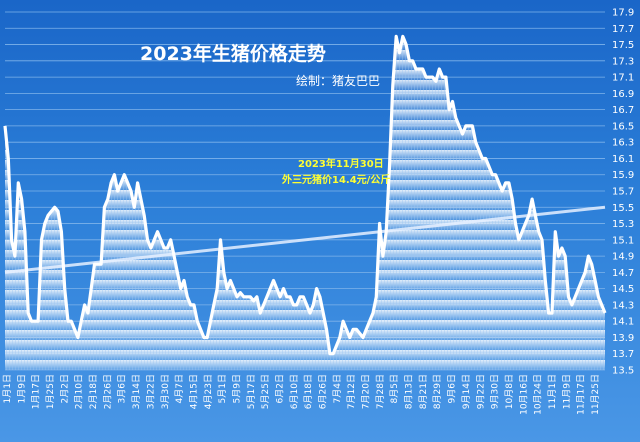 This screenshot has width=640, height=442. What do you see at coordinates (308, 391) in the screenshot?
I see `x-tick-label: 6月18日` at bounding box center [308, 391].